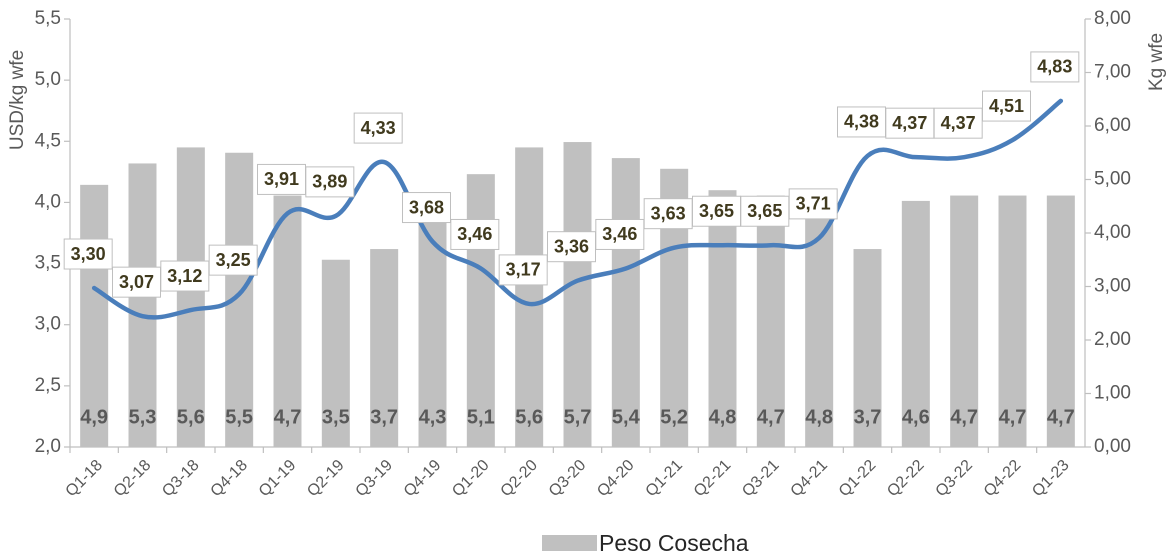  What do you see at coordinates (626, 417) in the screenshot?
I see `bar-value-label: 5,4` at bounding box center [626, 417].